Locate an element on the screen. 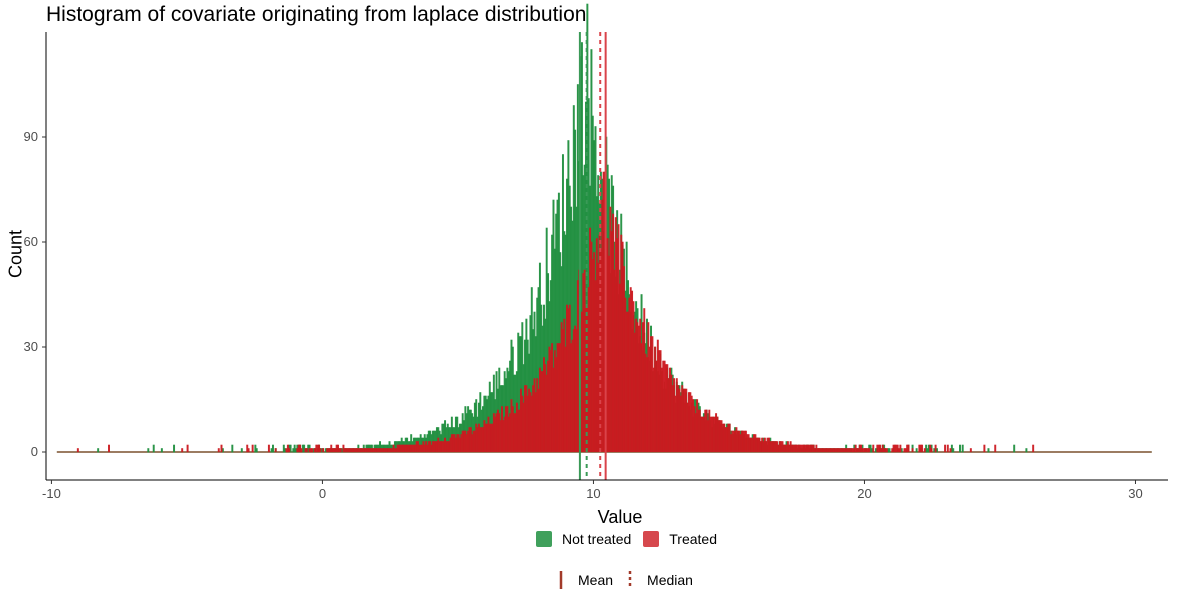  x-axis-label: Value is located at coordinates (620, 517).